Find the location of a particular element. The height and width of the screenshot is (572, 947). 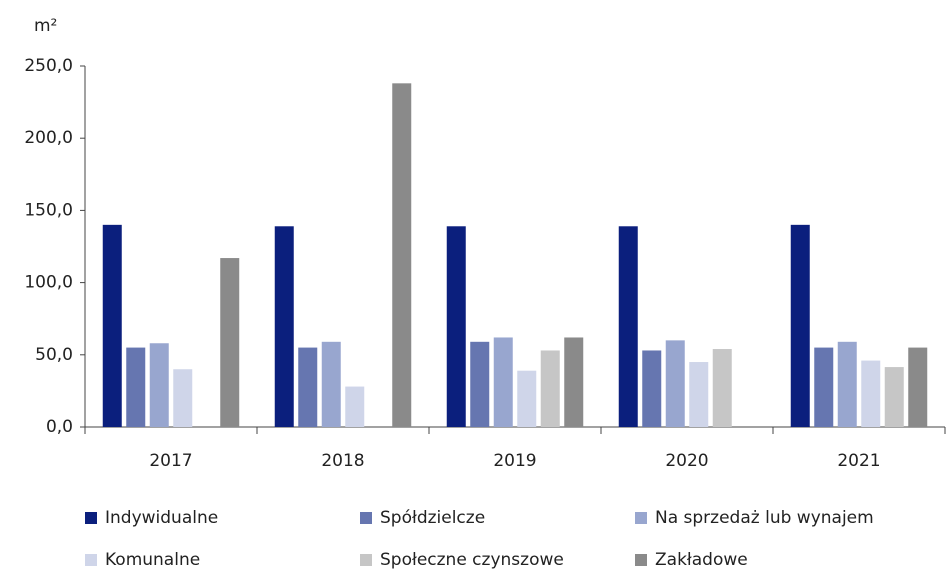

y-tick-label: 100,0 is located at coordinates (48, 283).